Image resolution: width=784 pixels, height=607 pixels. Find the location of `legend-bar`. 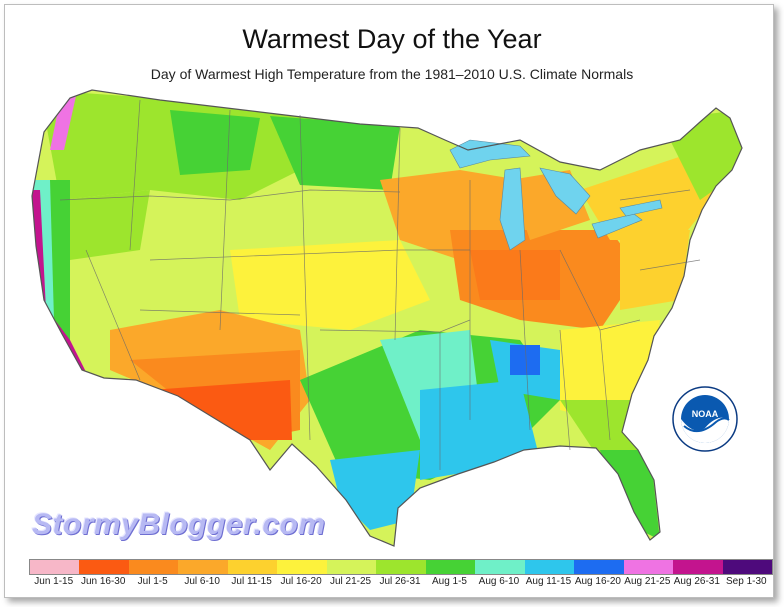

legend-bar is located at coordinates (401, 567).